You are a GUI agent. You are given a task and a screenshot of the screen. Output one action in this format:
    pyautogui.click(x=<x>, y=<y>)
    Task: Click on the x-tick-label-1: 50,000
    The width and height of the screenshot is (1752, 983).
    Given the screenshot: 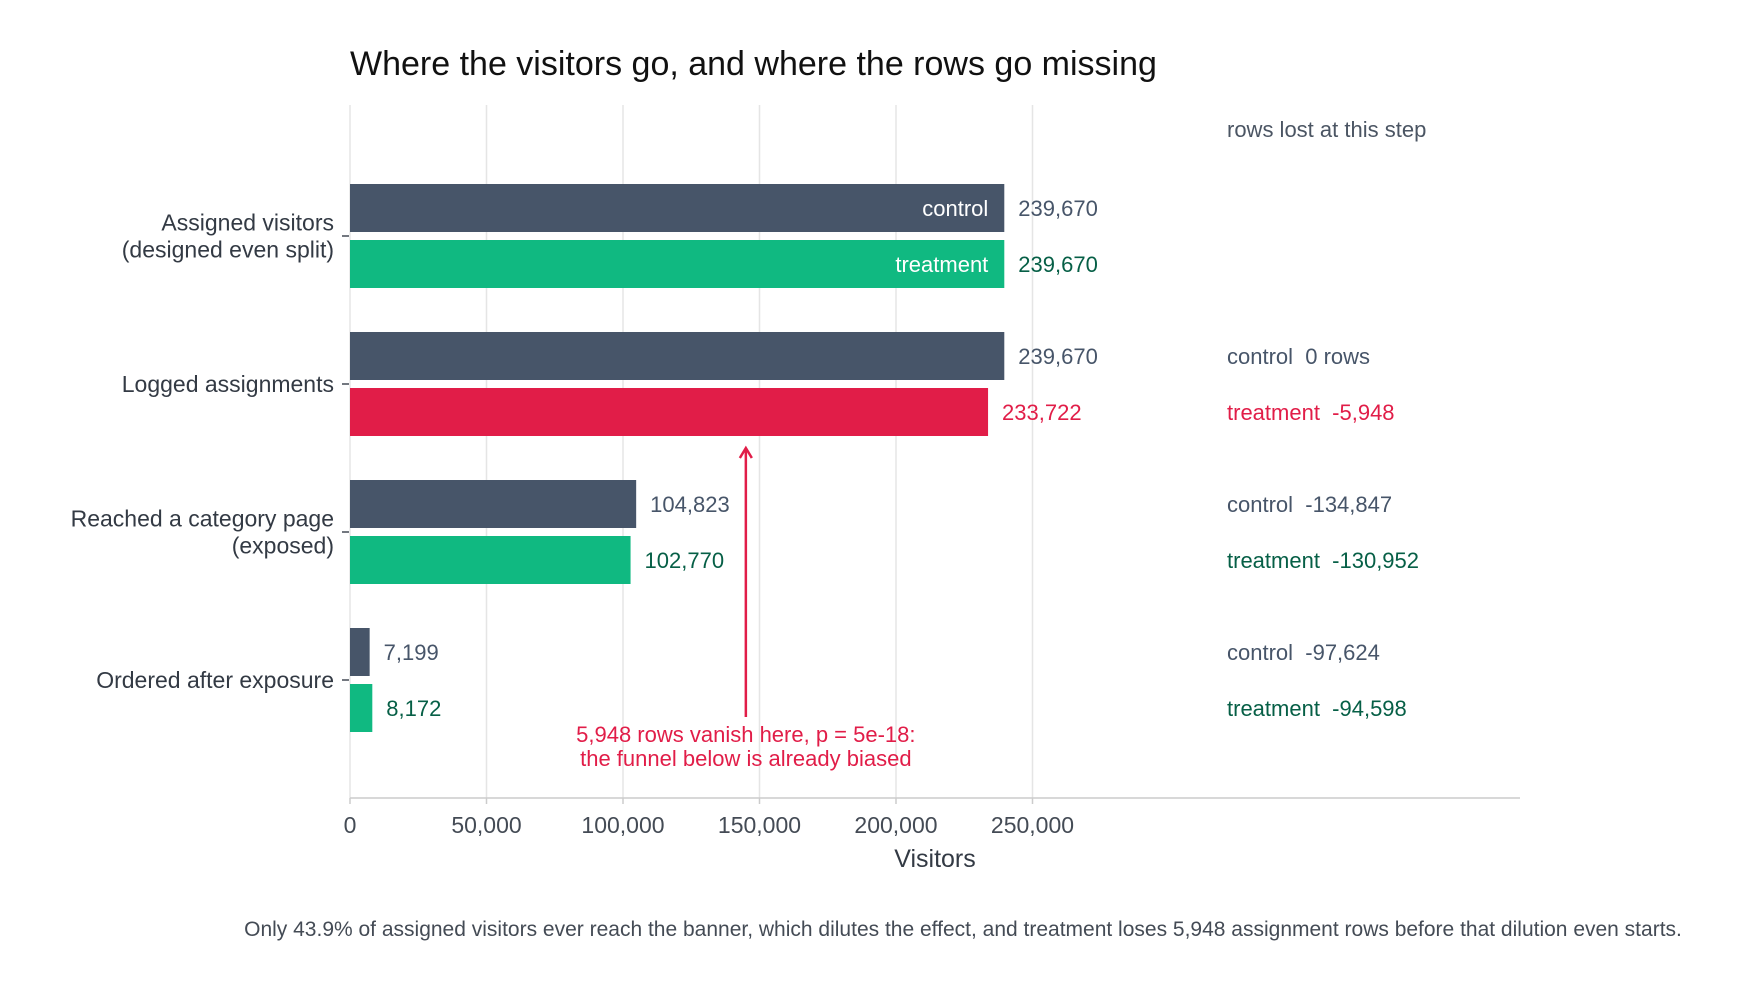 What is the action you would take?
    pyautogui.click(x=486, y=825)
    